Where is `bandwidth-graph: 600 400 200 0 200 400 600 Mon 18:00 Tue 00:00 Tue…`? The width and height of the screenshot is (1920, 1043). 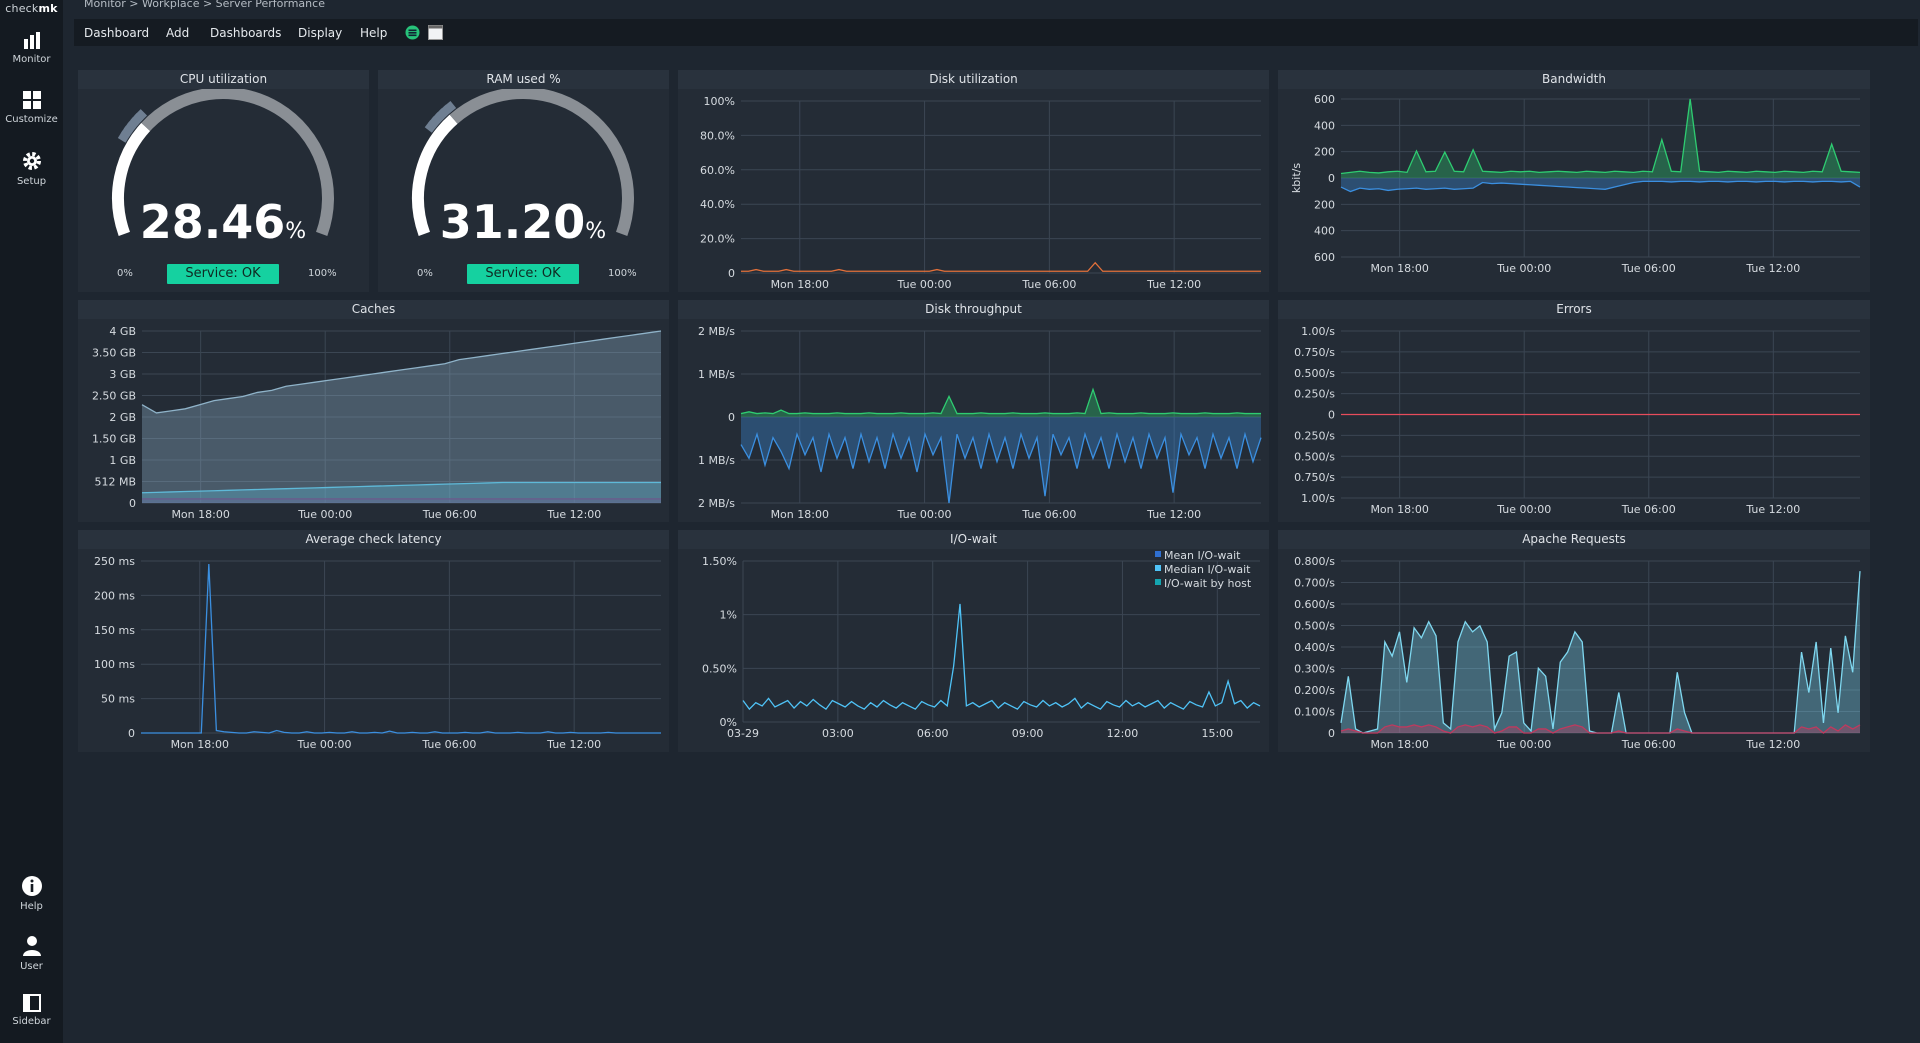 bandwidth-graph: 600 400 200 0 200 400 600 Mon 18:00 Tue 00:00 Tue… is located at coordinates (1574, 181).